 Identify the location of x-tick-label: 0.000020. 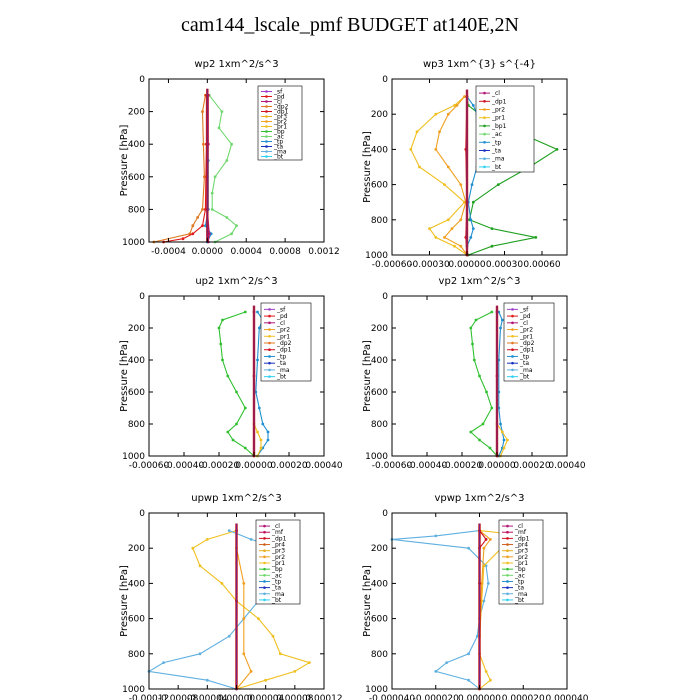
(523, 697).